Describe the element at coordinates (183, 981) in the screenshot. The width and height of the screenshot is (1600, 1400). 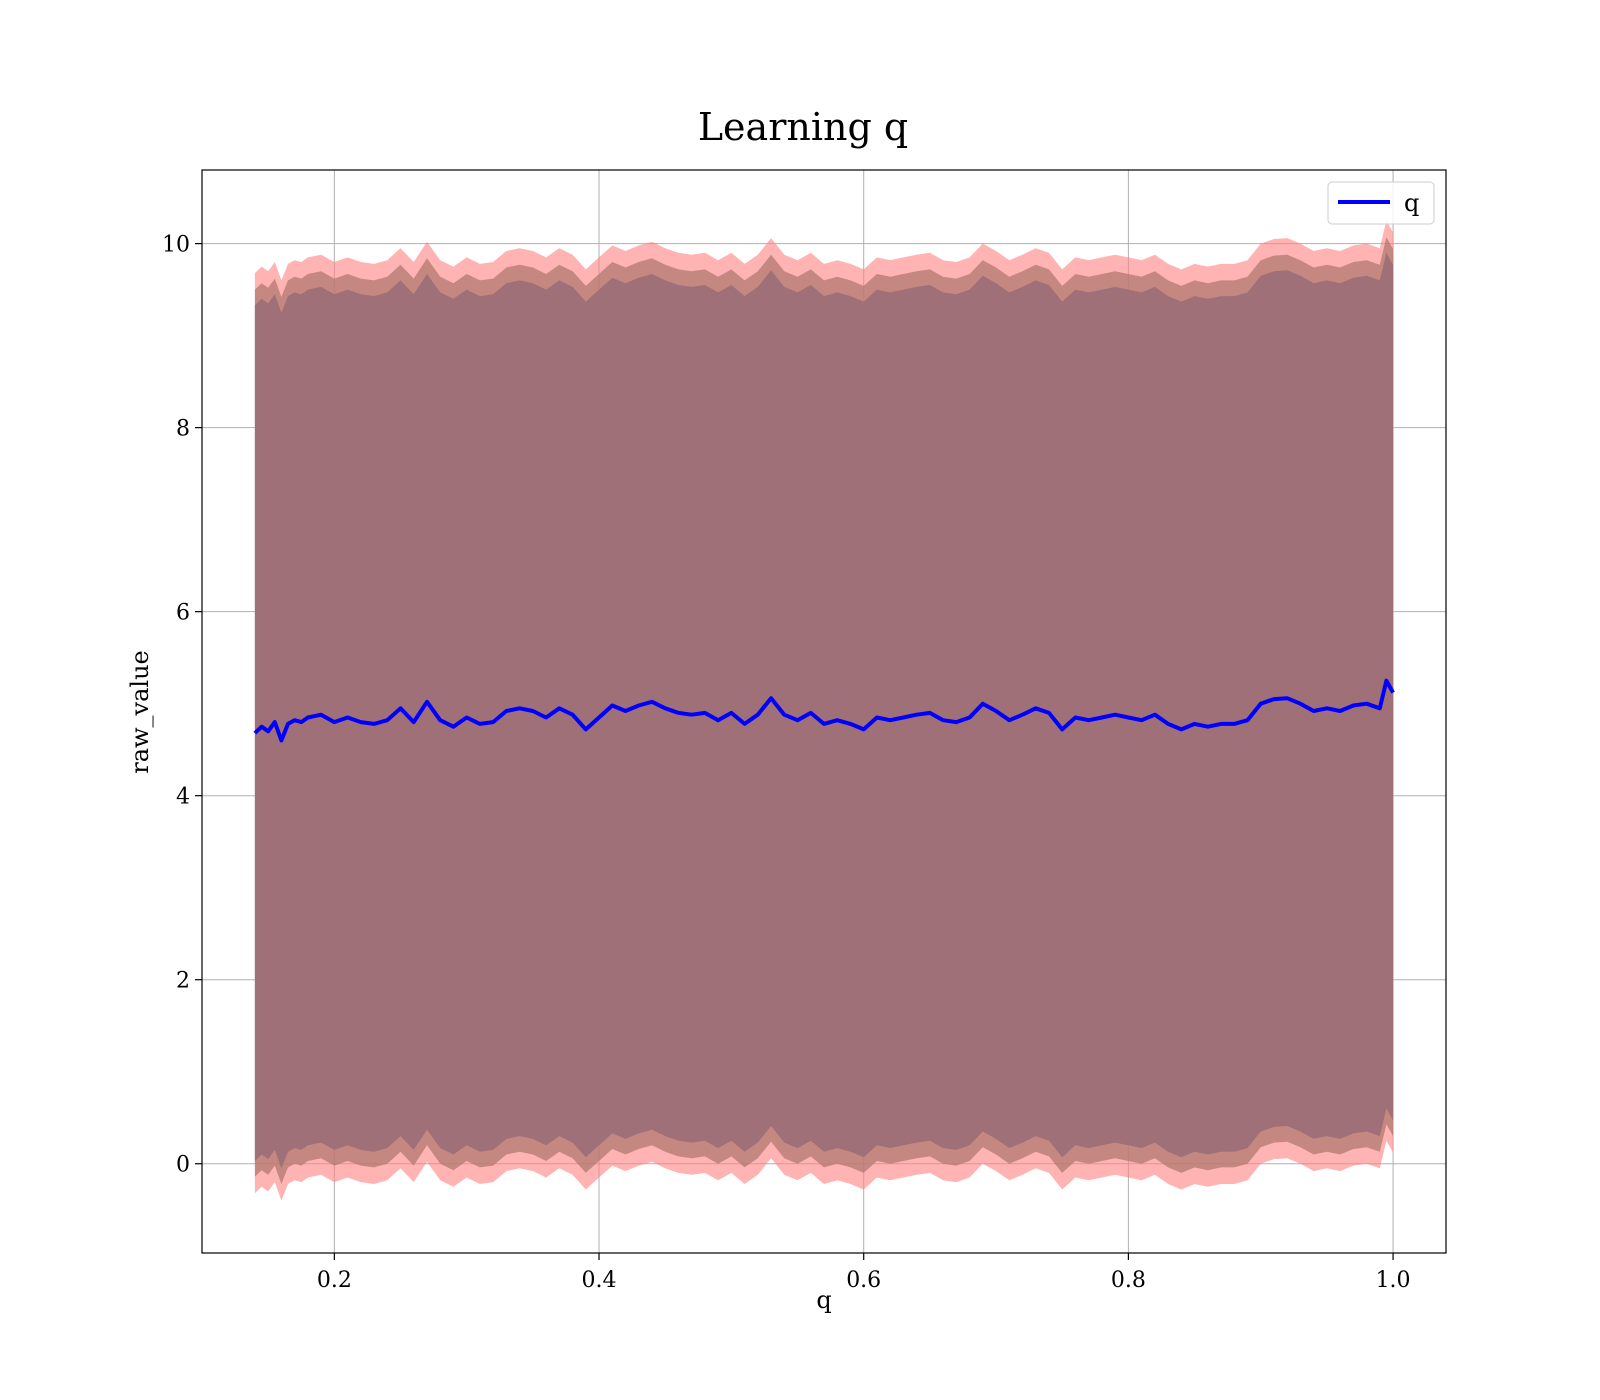
I see `y-tick-label-1: 2` at that location.